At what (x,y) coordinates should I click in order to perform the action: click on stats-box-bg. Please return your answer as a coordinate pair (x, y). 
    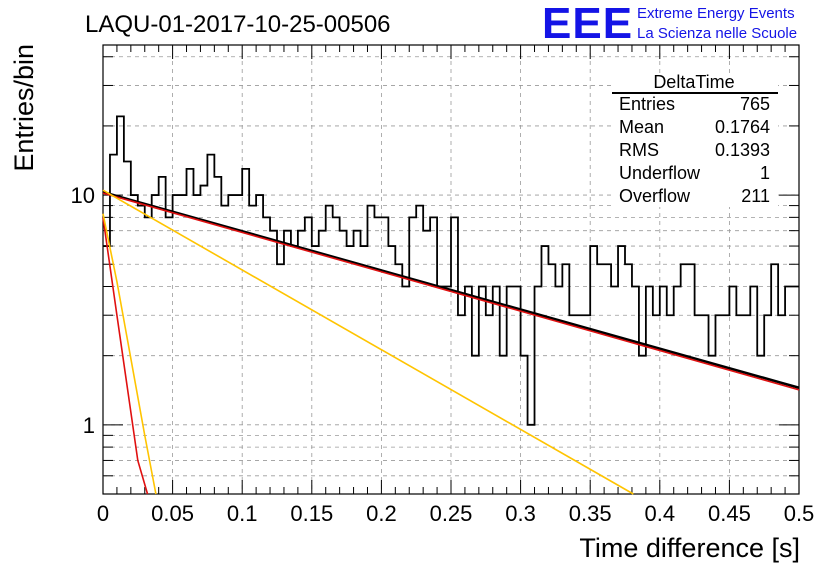
    Looking at the image, I should click on (695, 140).